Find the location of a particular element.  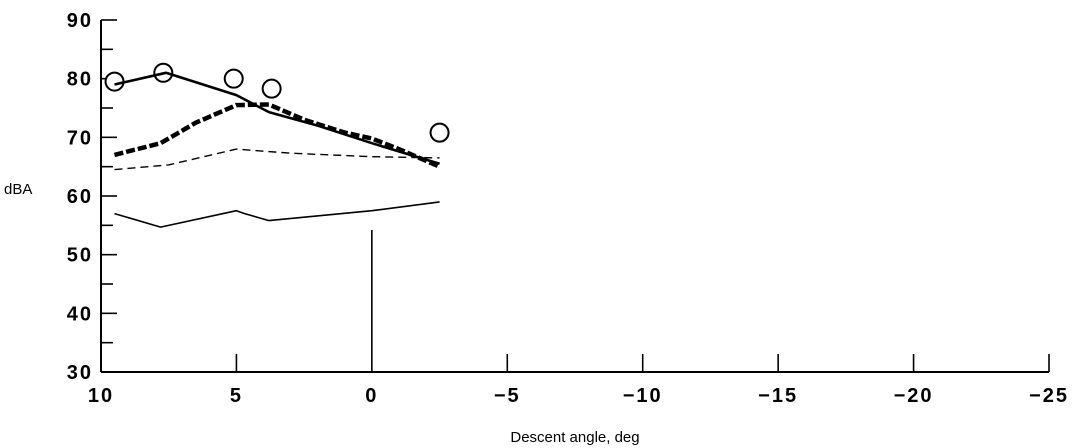

y-tick-label: 60 is located at coordinates (80, 197).